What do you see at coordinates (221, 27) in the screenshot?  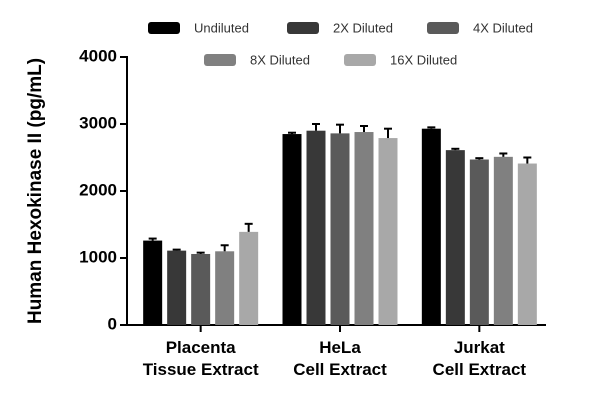 I see `legend-label: Undiluted` at bounding box center [221, 27].